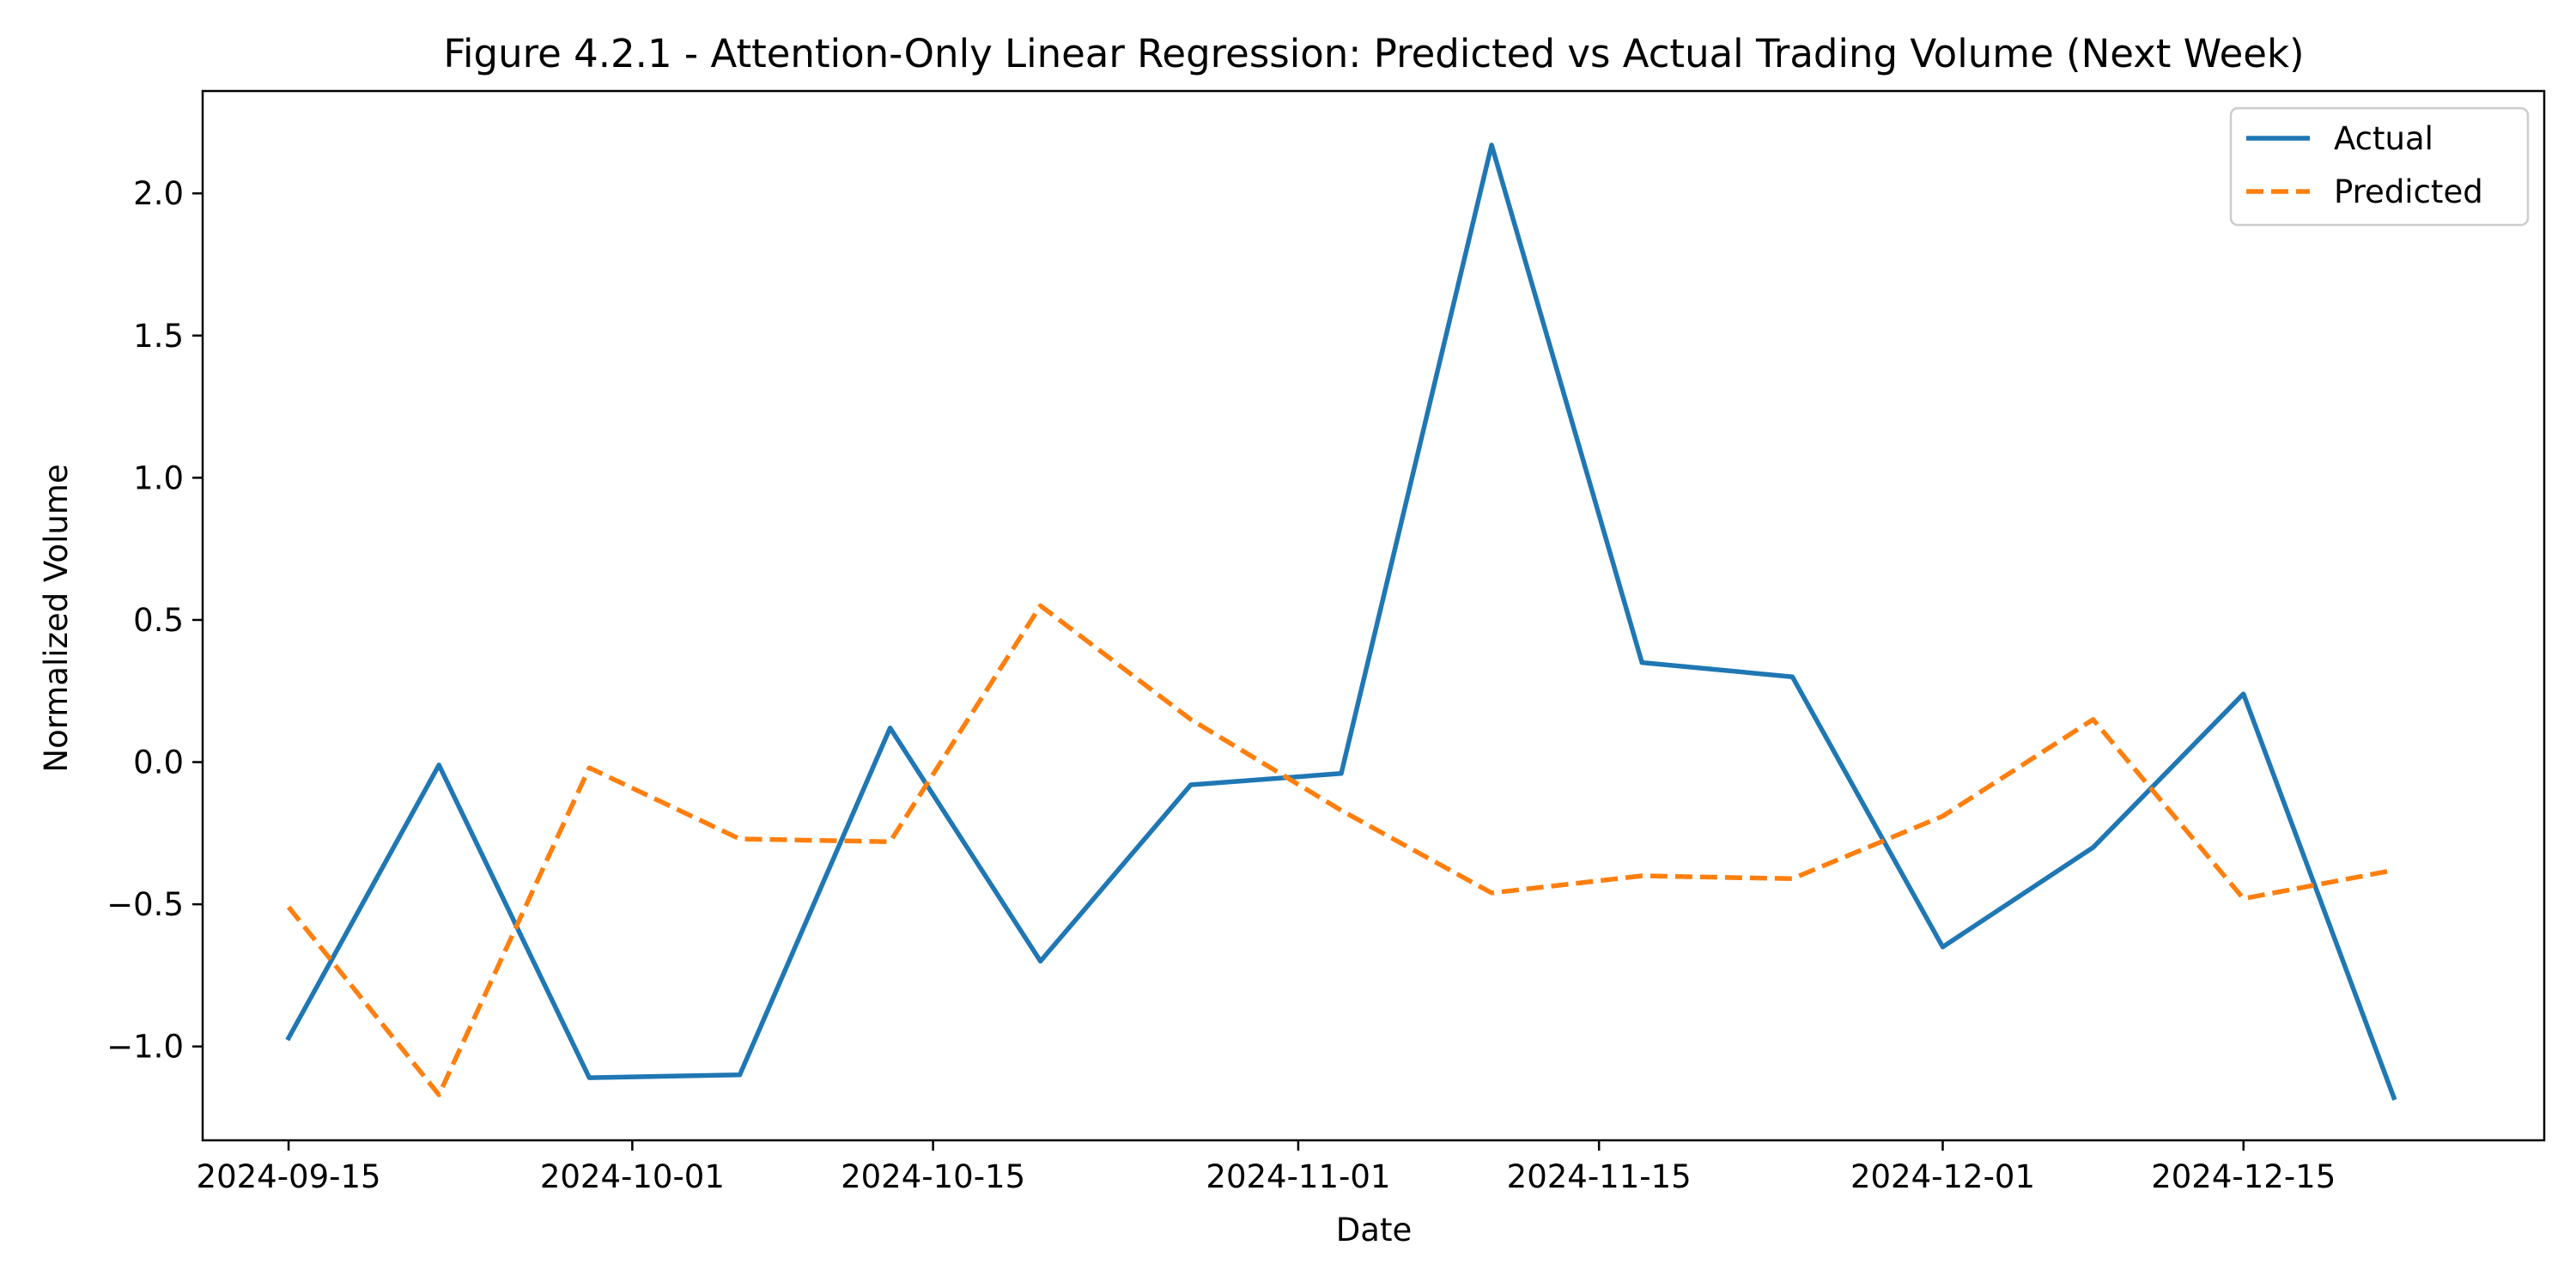  I want to click on y-tick-label: −1.0, so click(145, 1047).